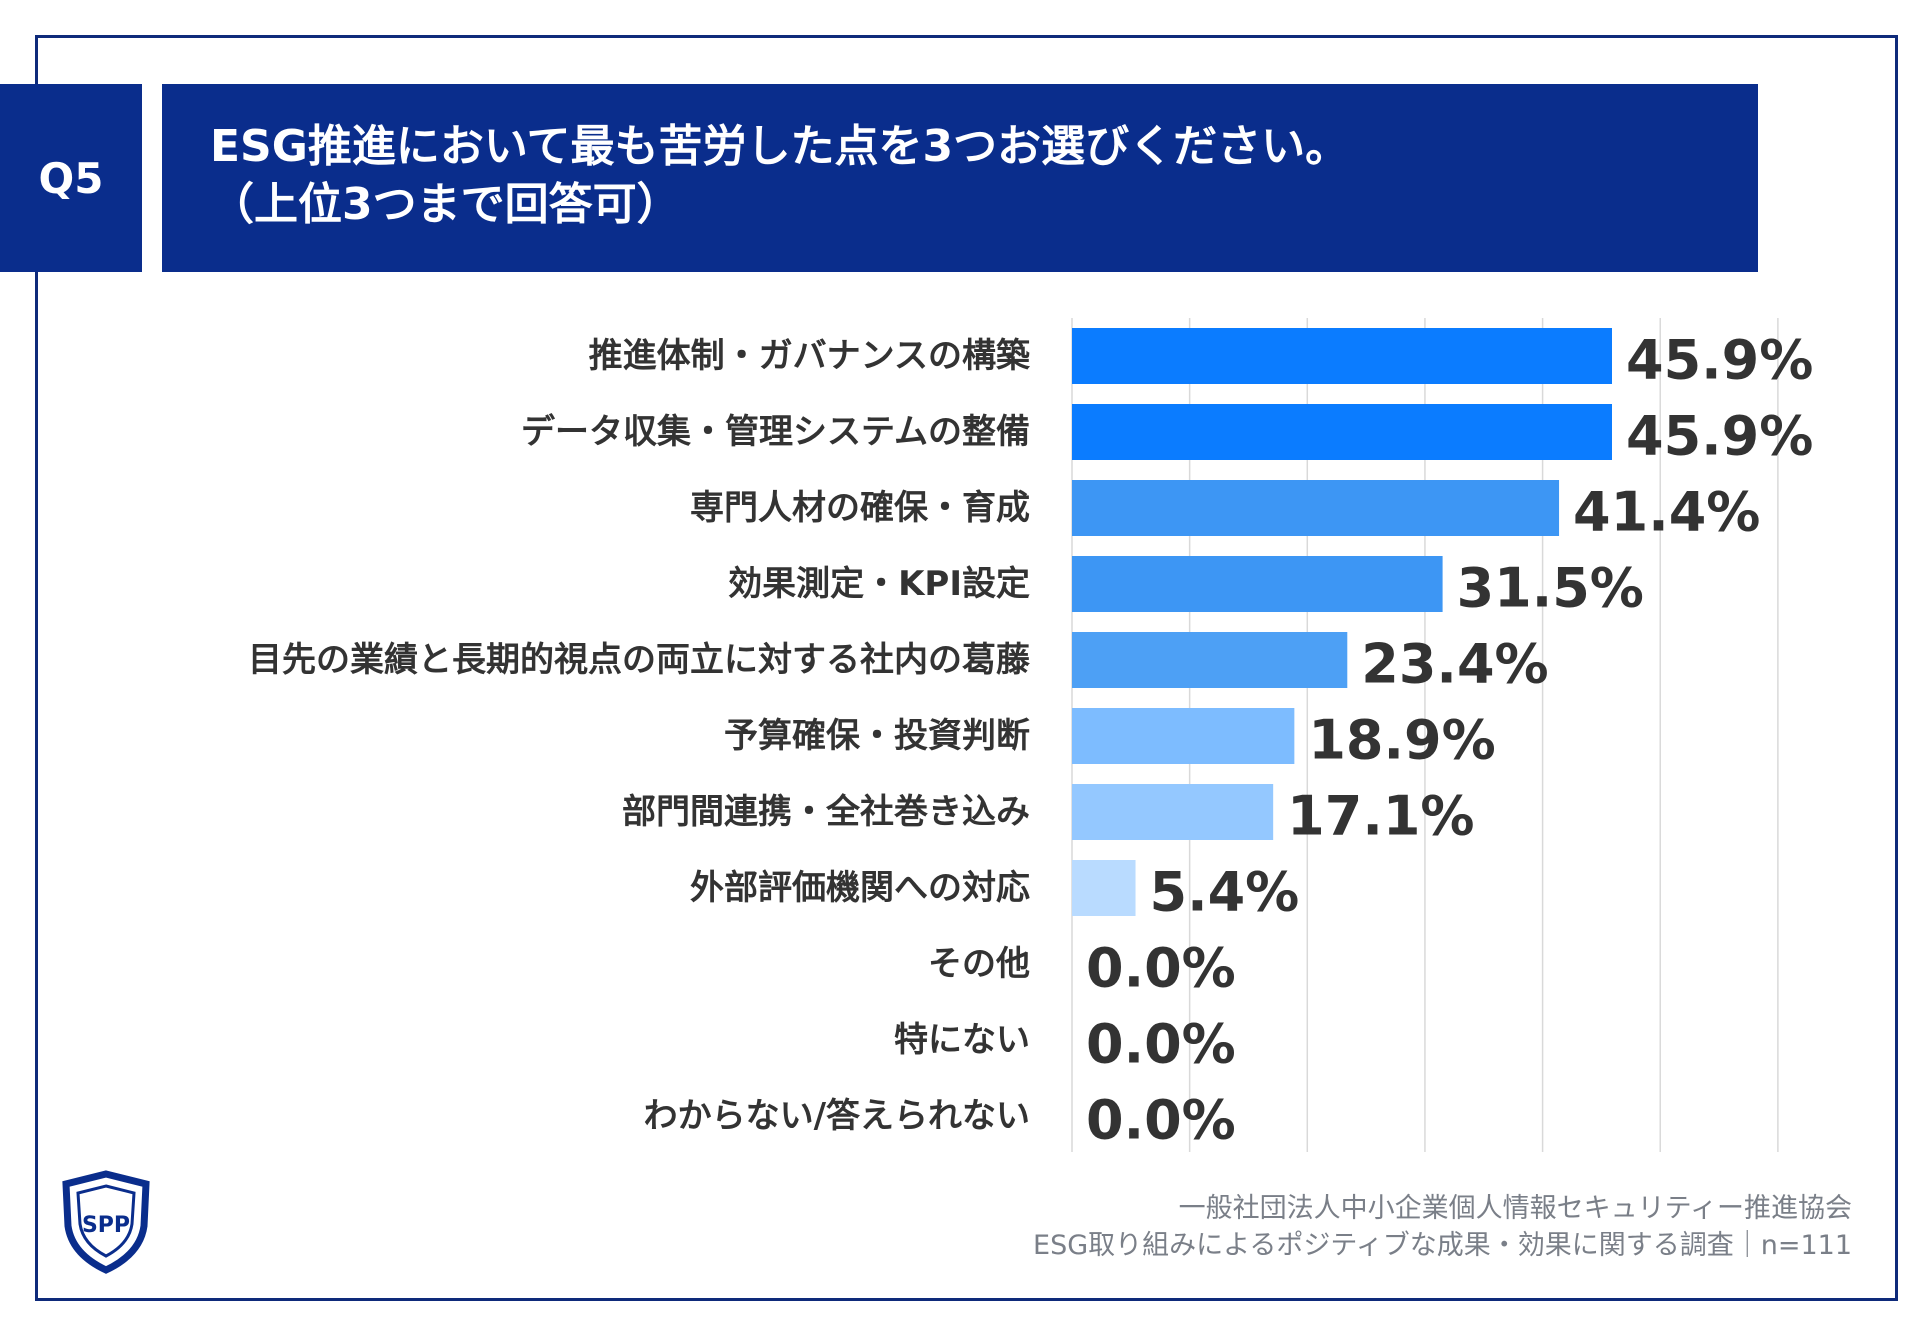 Image resolution: width=1920 pixels, height=1329 pixels. What do you see at coordinates (639, 660) in the screenshot?
I see `category-label: 目先の業績と長期的視点の両立に対する社内の葛藤` at bounding box center [639, 660].